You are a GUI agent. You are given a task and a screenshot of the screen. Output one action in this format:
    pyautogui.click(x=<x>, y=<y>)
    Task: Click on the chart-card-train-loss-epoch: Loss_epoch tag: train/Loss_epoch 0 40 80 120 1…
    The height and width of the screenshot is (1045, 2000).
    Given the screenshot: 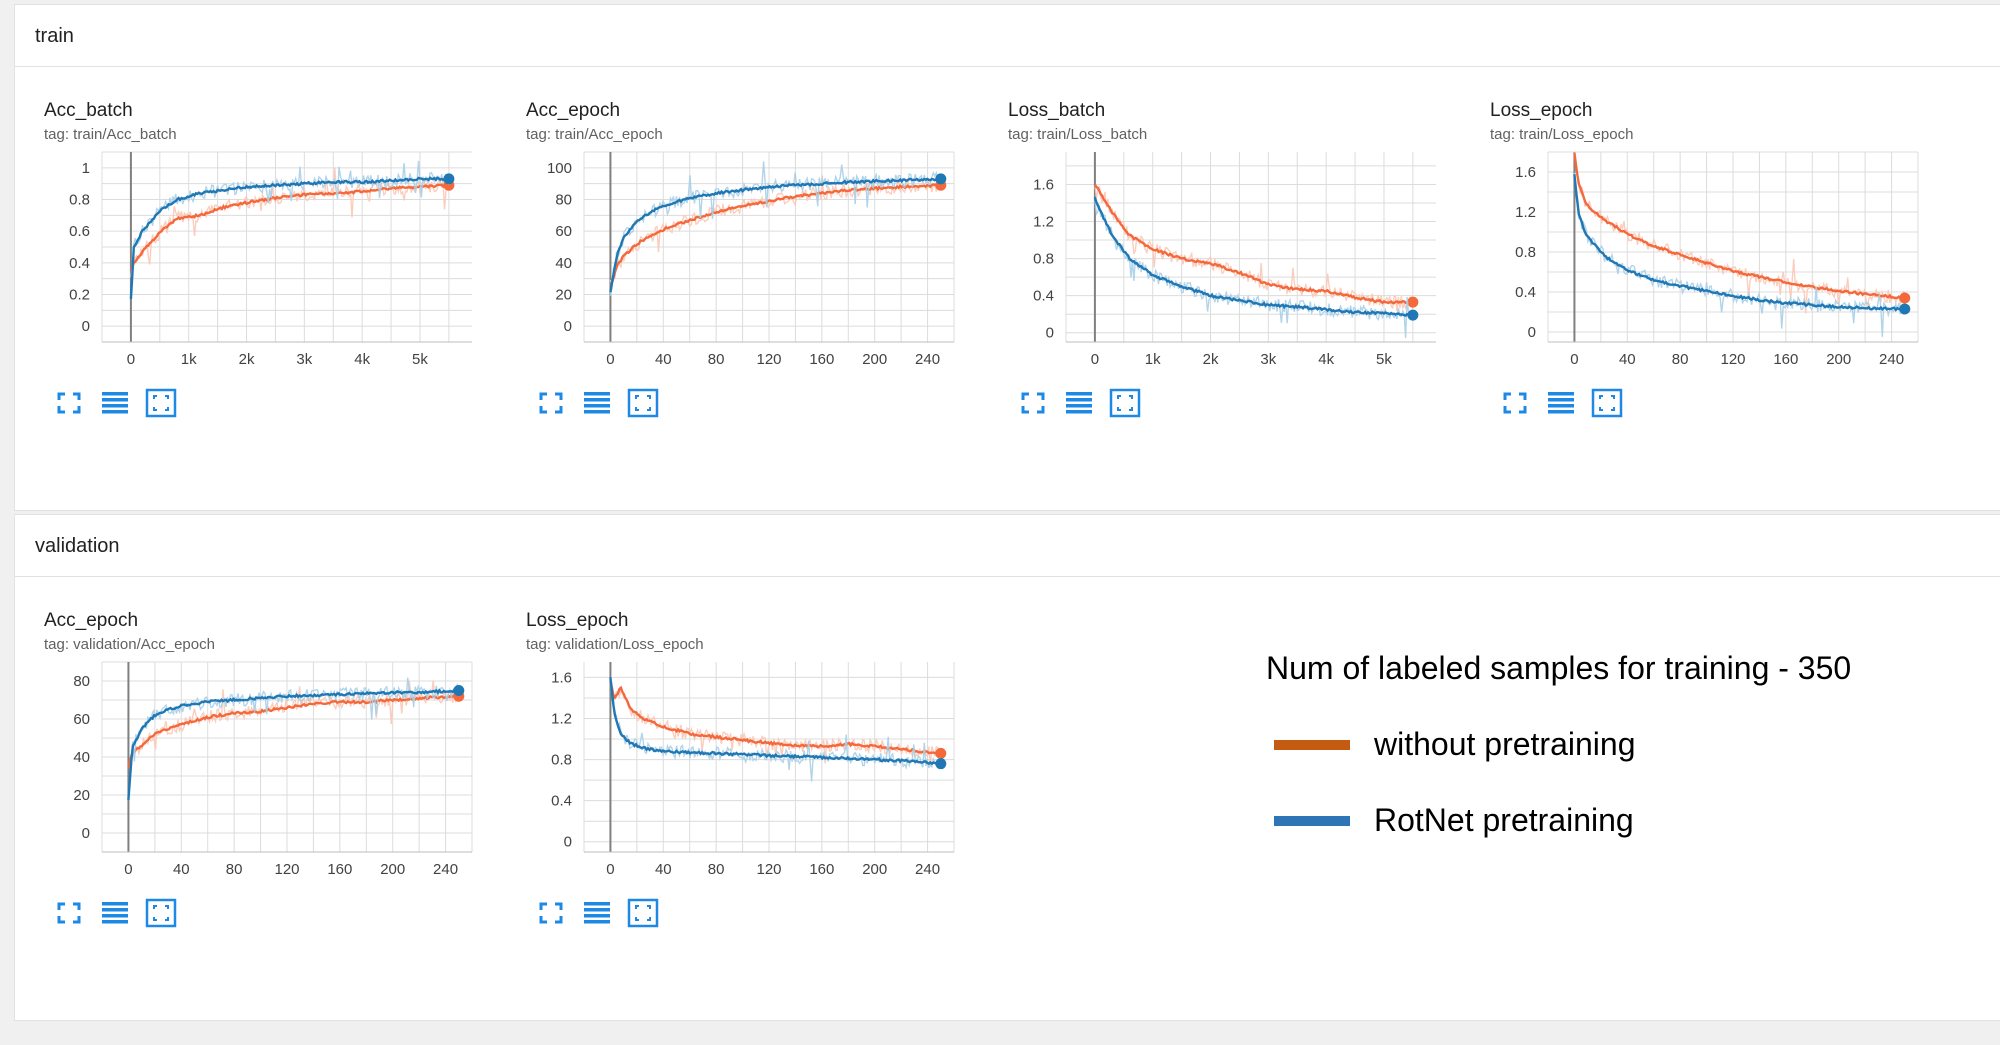 What is the action you would take?
    pyautogui.click(x=1695, y=264)
    